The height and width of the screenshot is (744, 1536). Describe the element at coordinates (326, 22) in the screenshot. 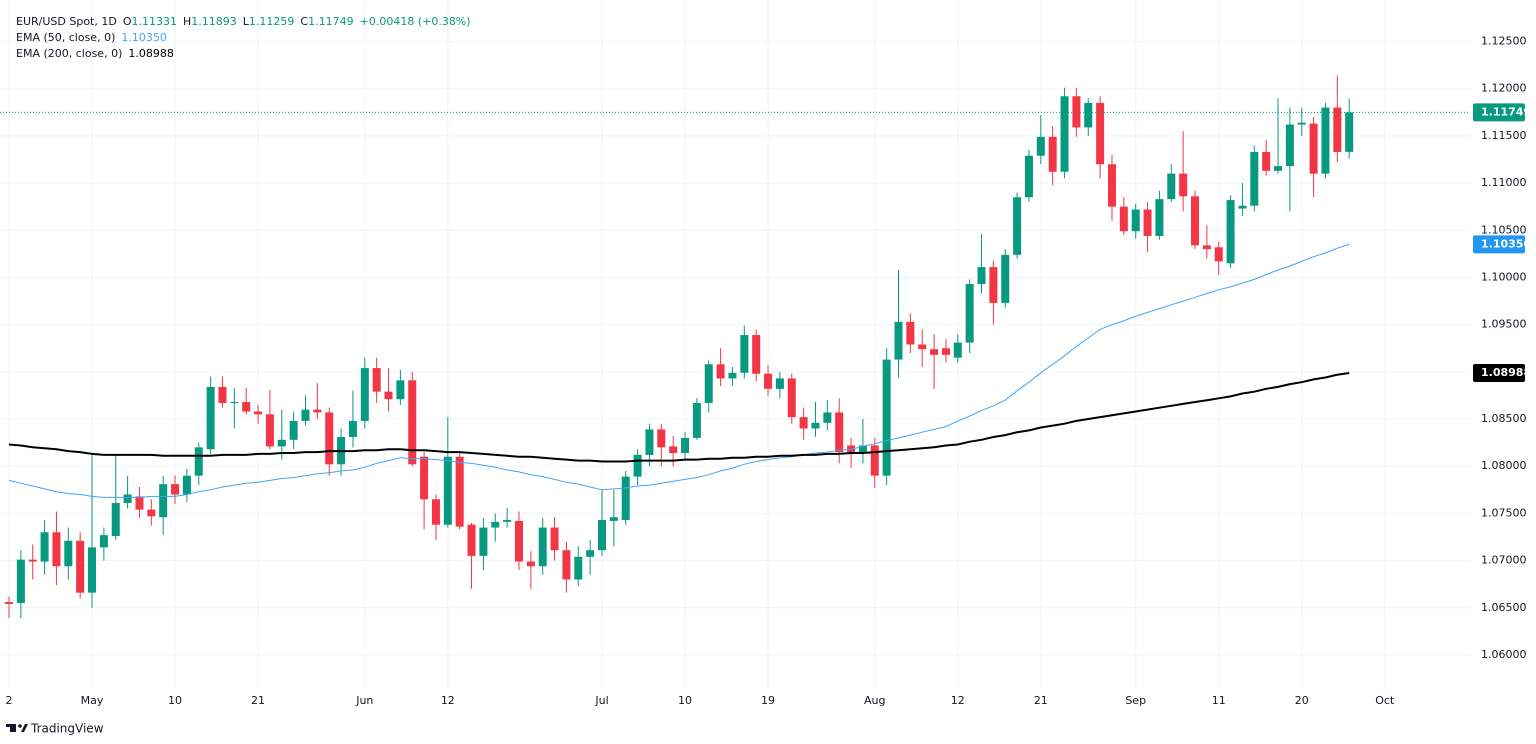

I see `ohlc-close: C 1.11749` at that location.